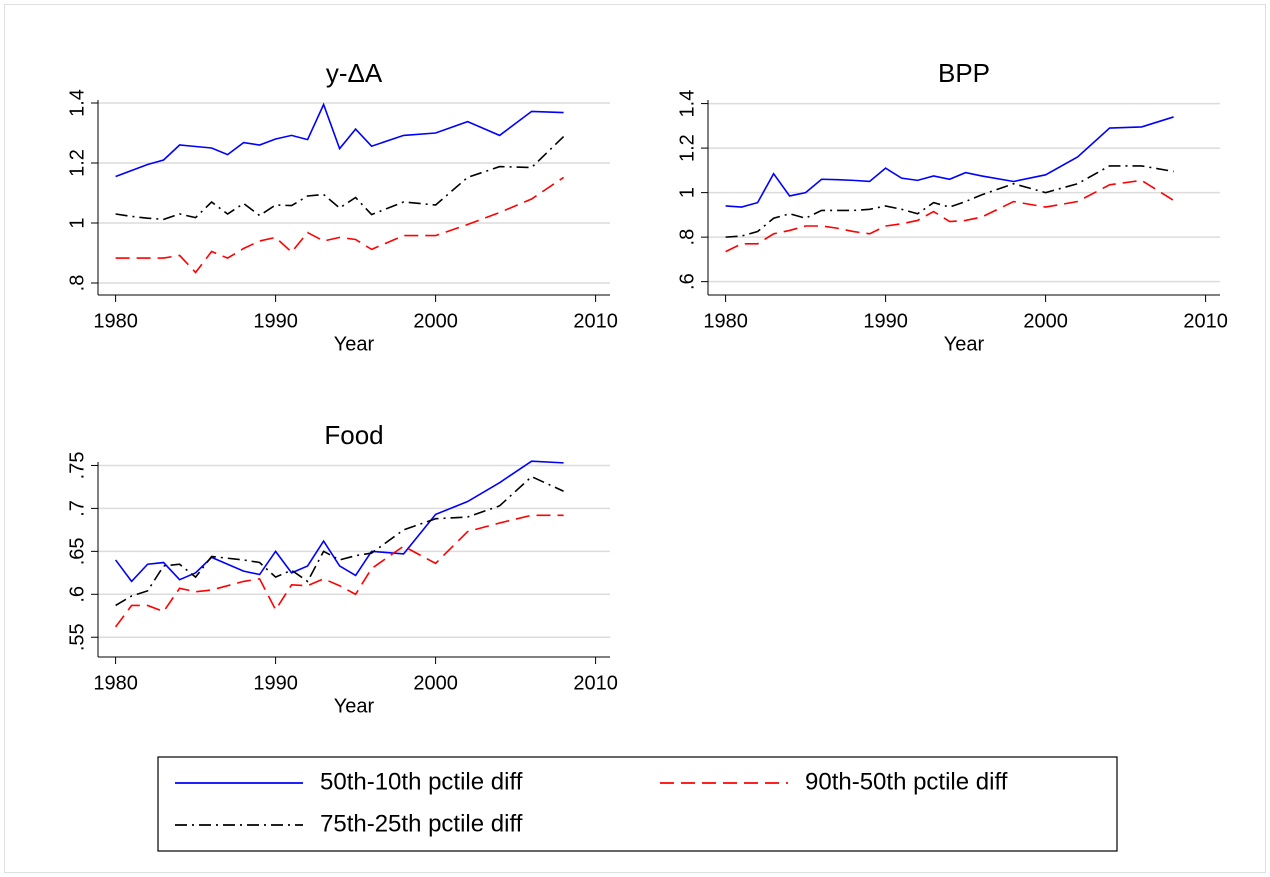 The image size is (1270, 877). Describe the element at coordinates (637, 804) in the screenshot. I see `legend-box` at that location.